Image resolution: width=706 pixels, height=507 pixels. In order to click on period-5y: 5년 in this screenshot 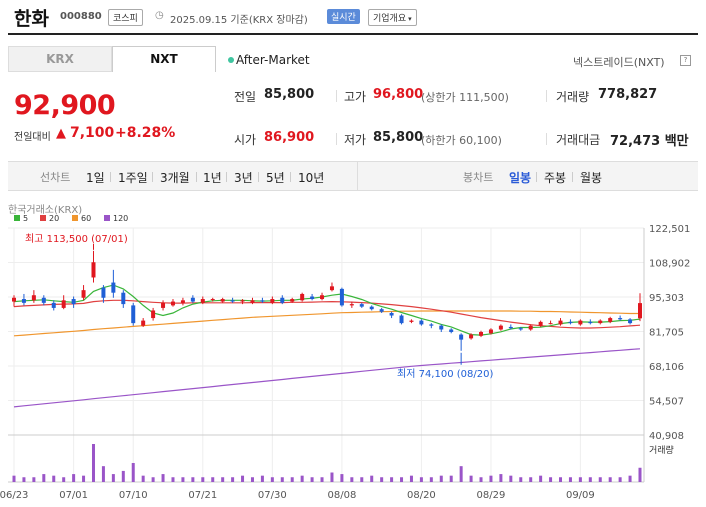, I will do `click(275, 178)`.